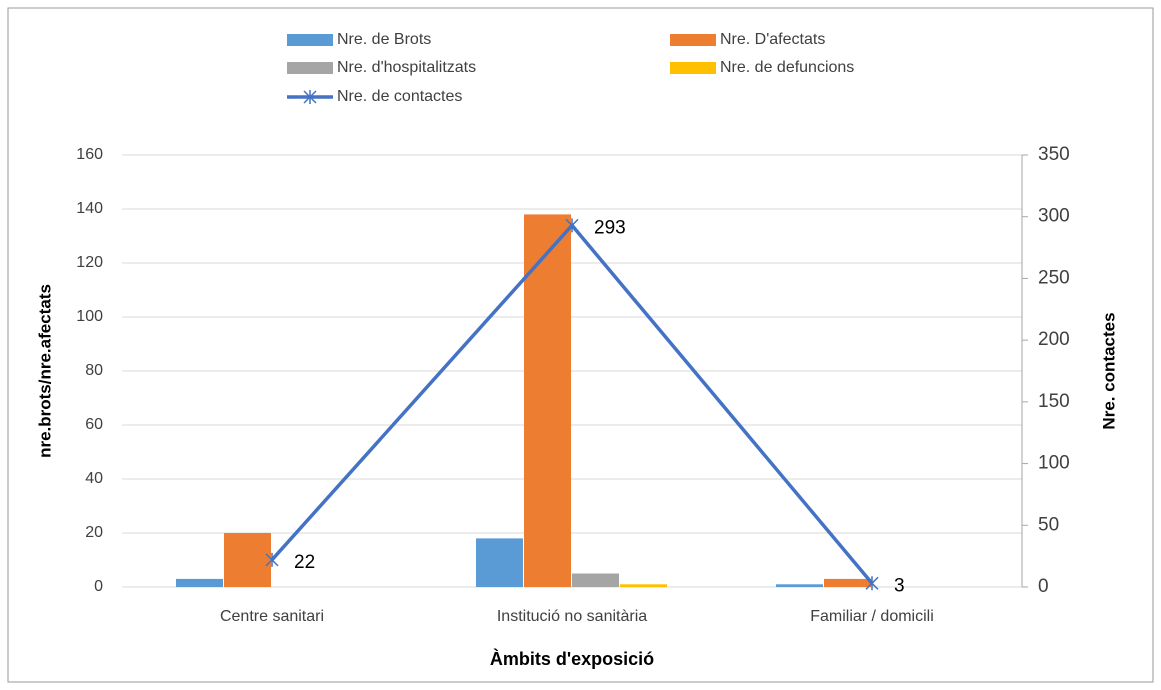 The height and width of the screenshot is (690, 1161). I want to click on y2-tick-label: 350, so click(1054, 154).